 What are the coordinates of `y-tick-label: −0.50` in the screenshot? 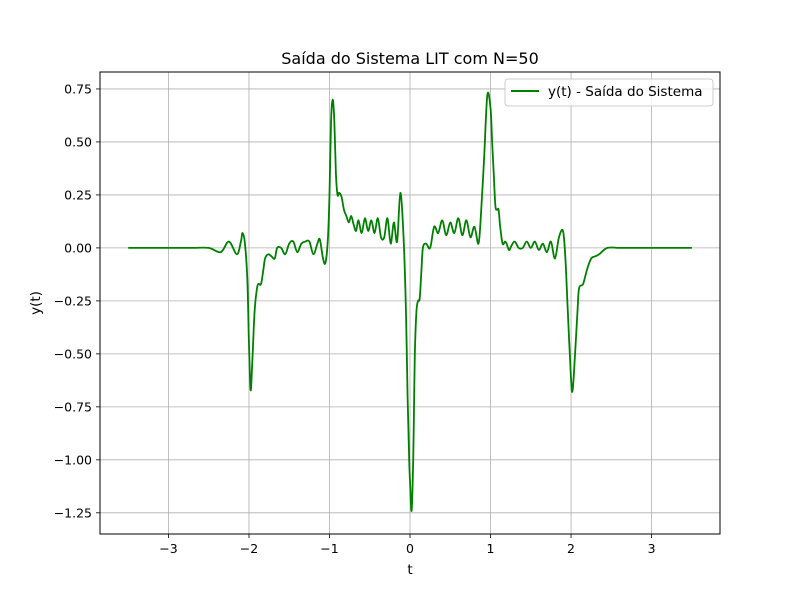 It's located at (73, 353).